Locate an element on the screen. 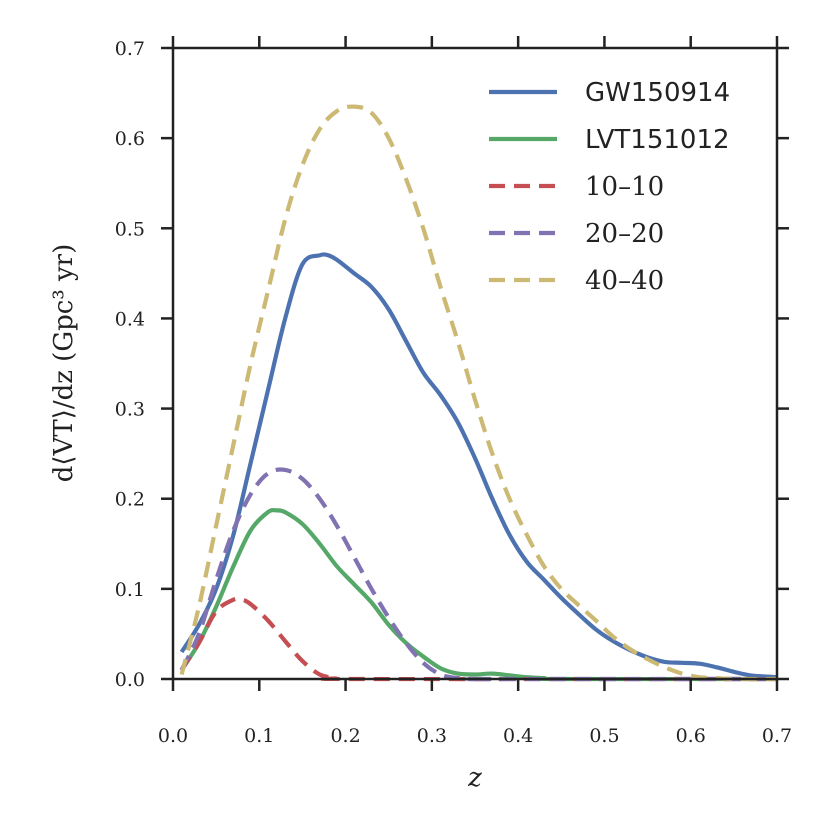 Image resolution: width=831 pixels, height=831 pixels. legend-label: LVT151012 is located at coordinates (657, 140).